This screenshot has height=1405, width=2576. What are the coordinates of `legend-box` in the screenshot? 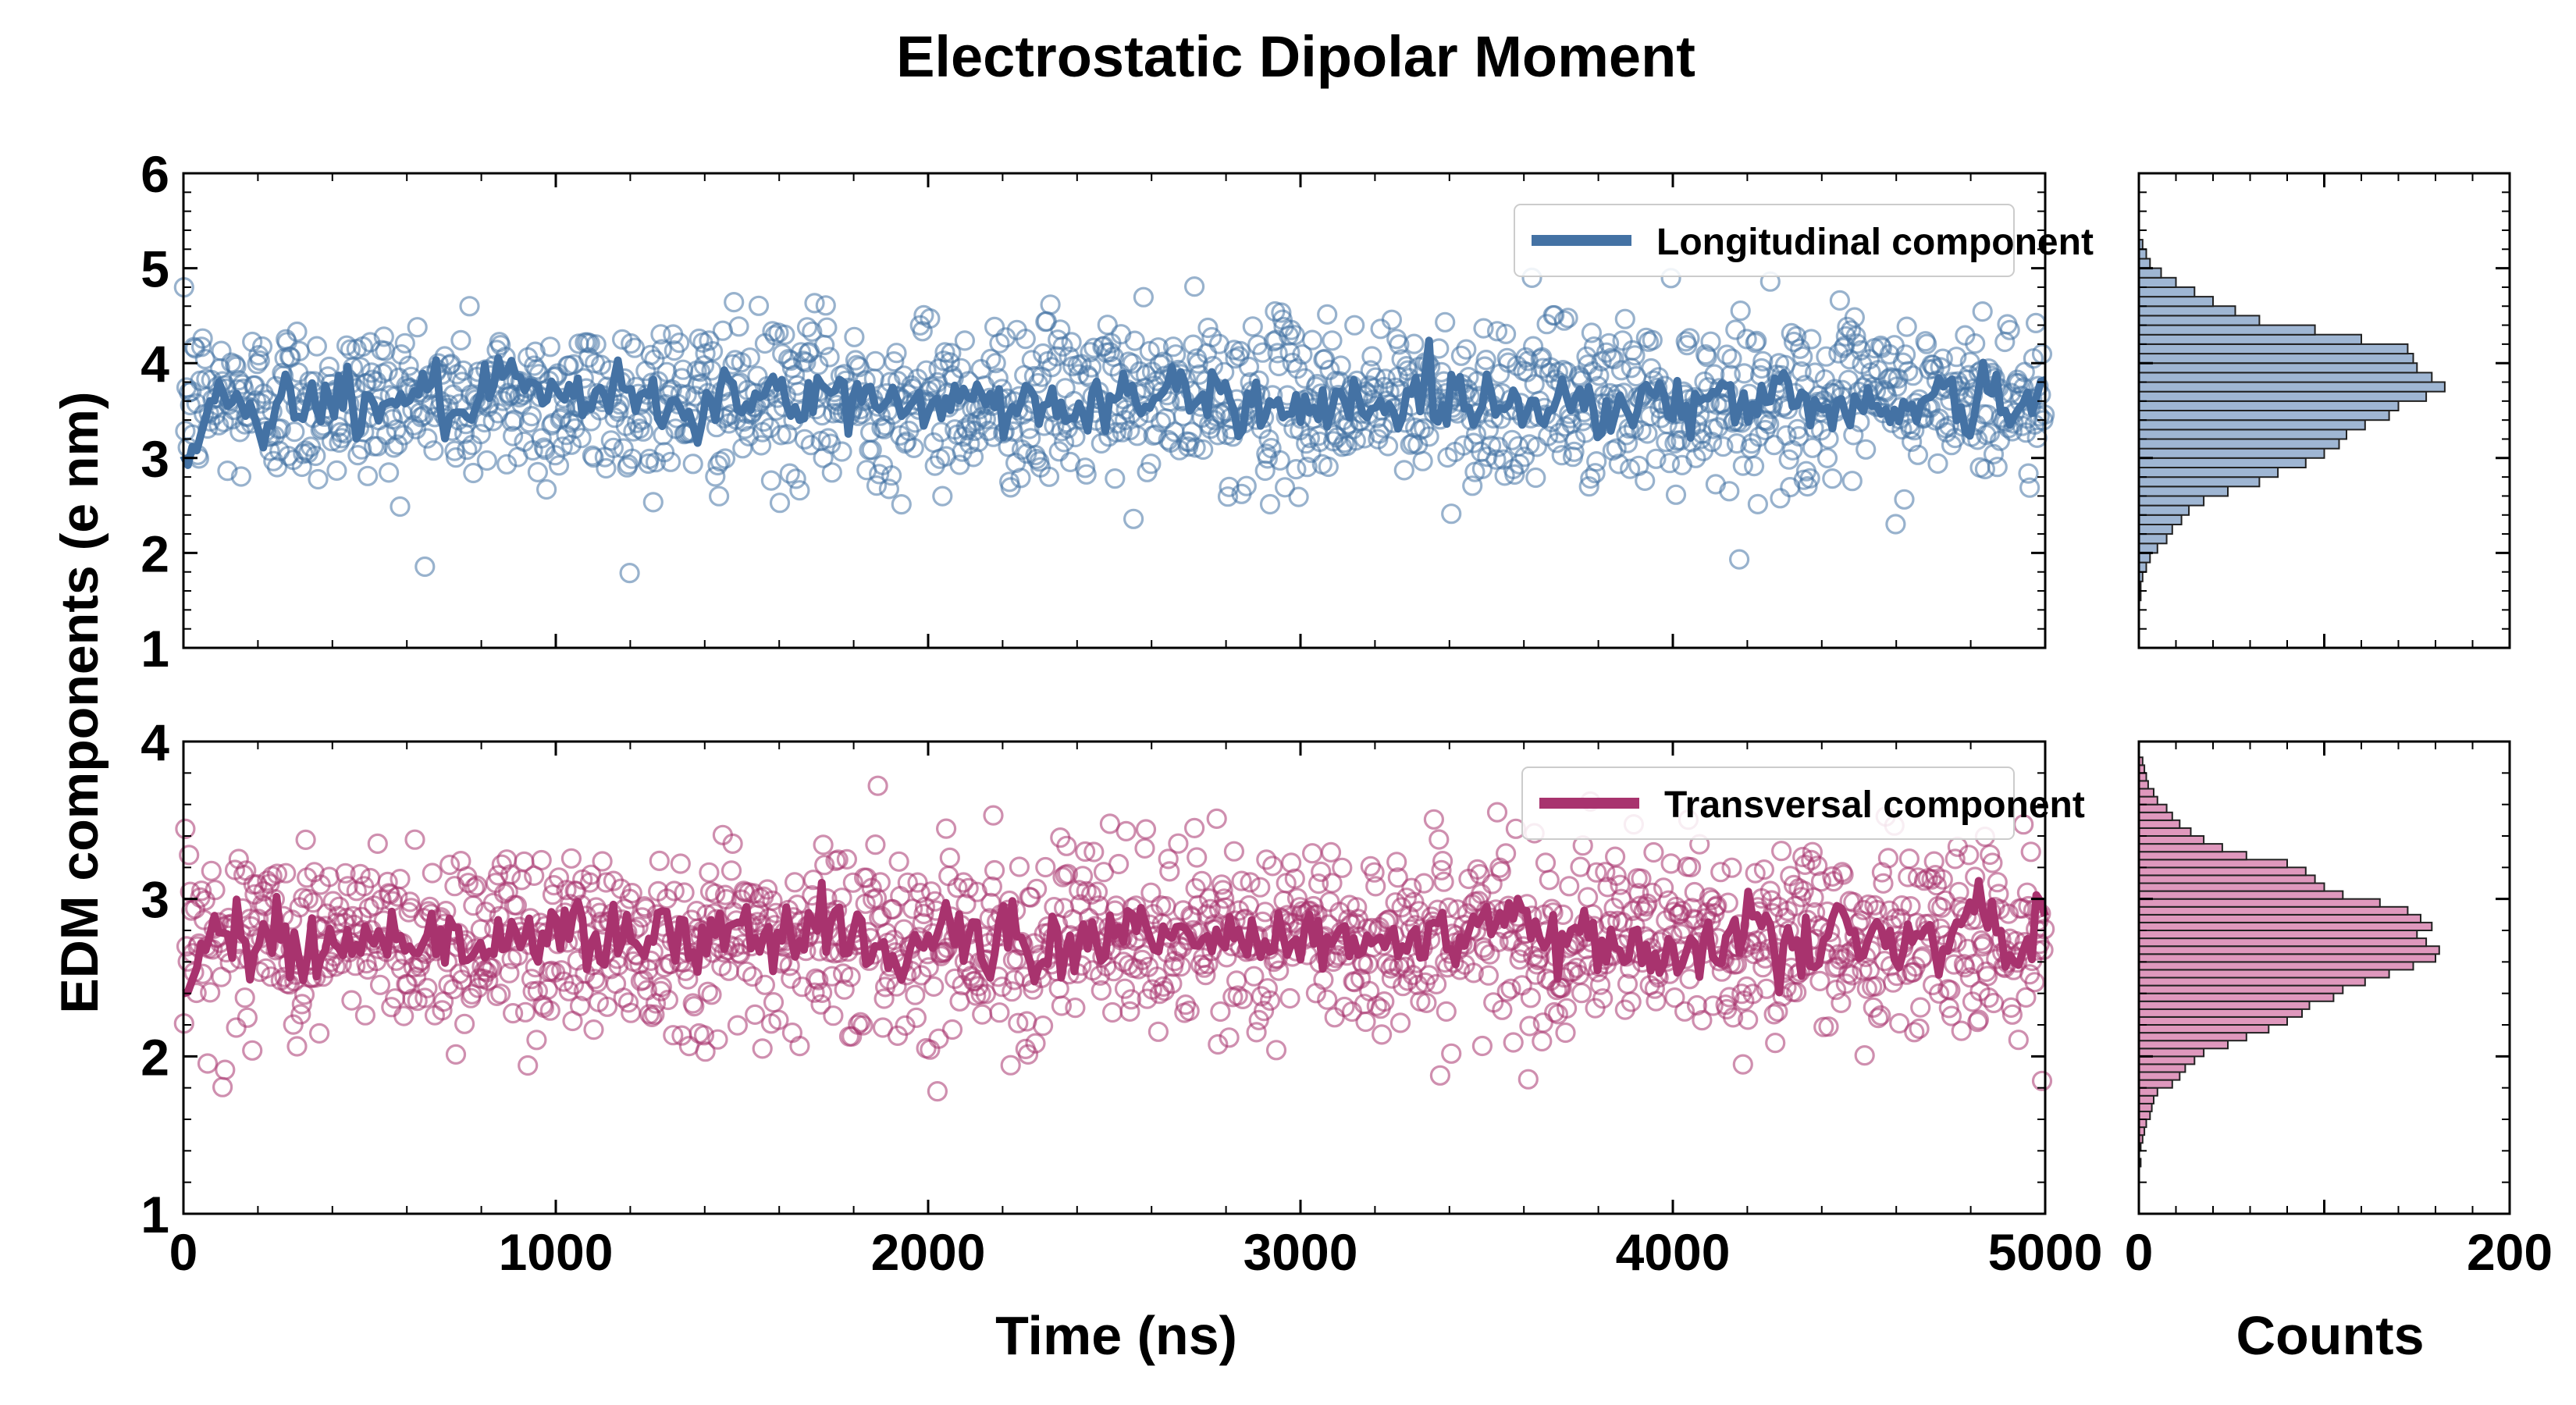 It's located at (1764, 241).